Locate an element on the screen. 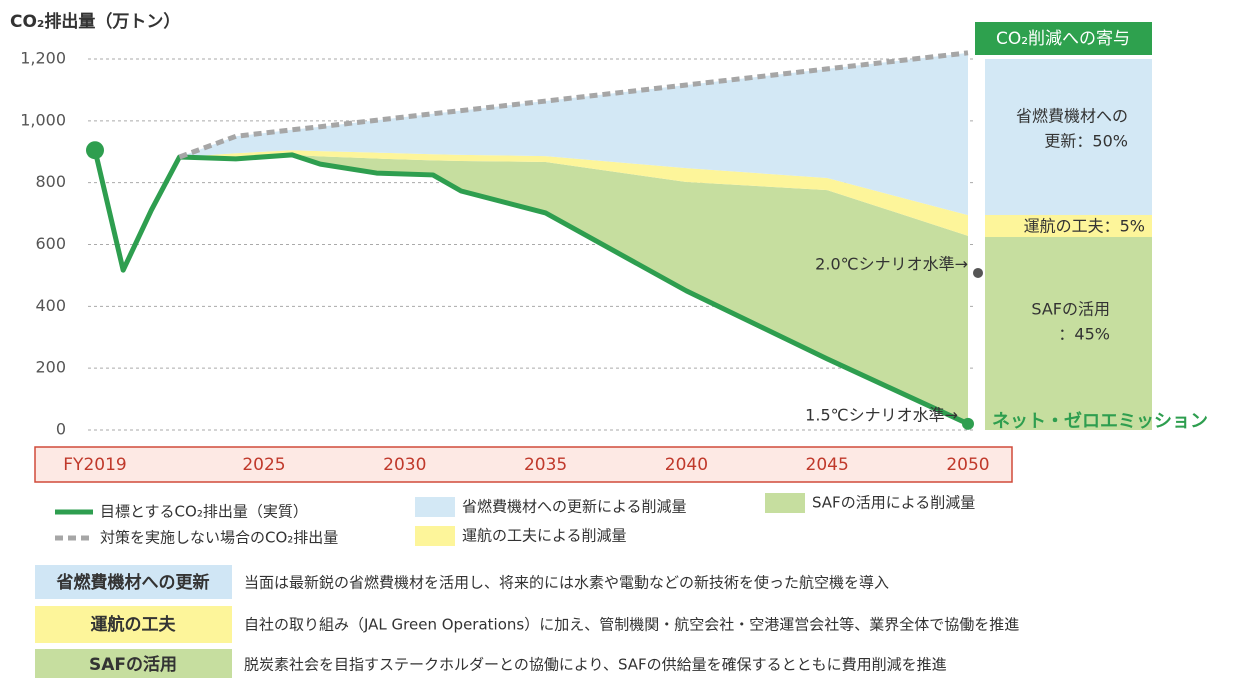 The width and height of the screenshot is (1244, 678). x-tick-label: 2035 is located at coordinates (545, 465).